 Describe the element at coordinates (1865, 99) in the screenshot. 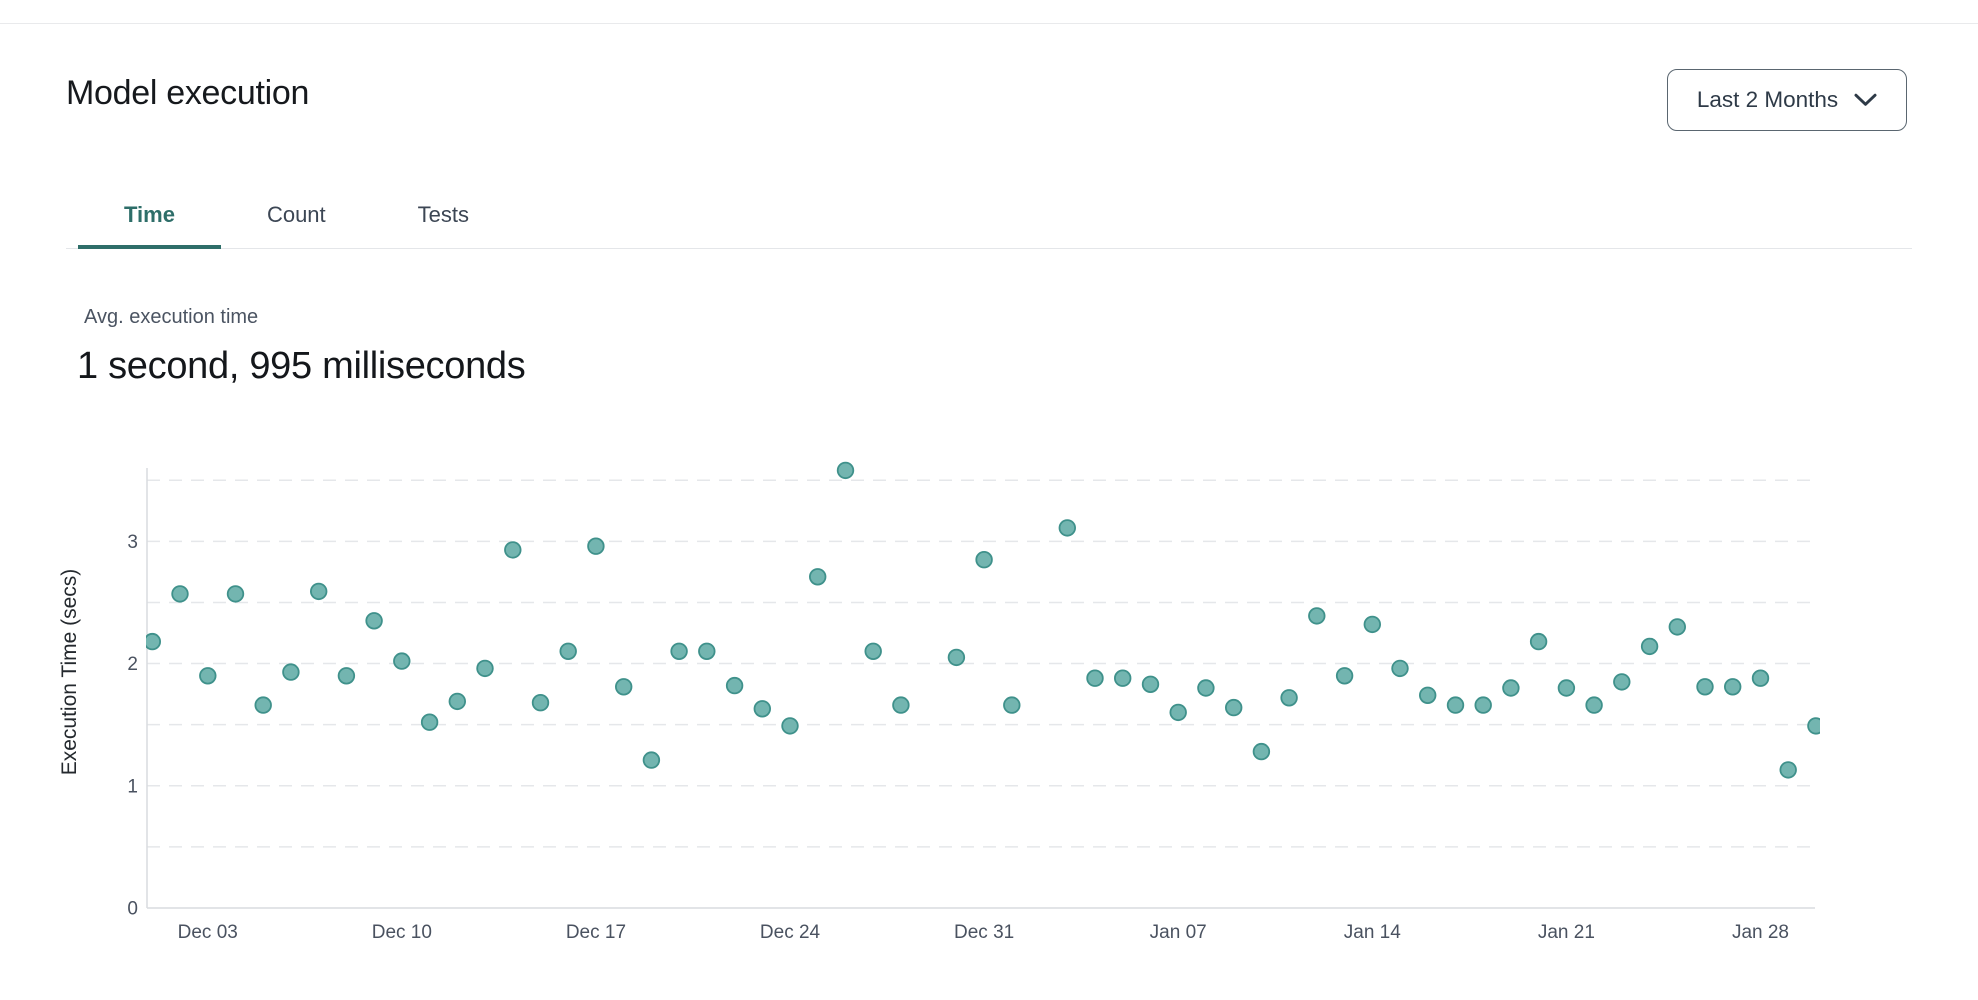

I see `chevron-down-icon` at that location.